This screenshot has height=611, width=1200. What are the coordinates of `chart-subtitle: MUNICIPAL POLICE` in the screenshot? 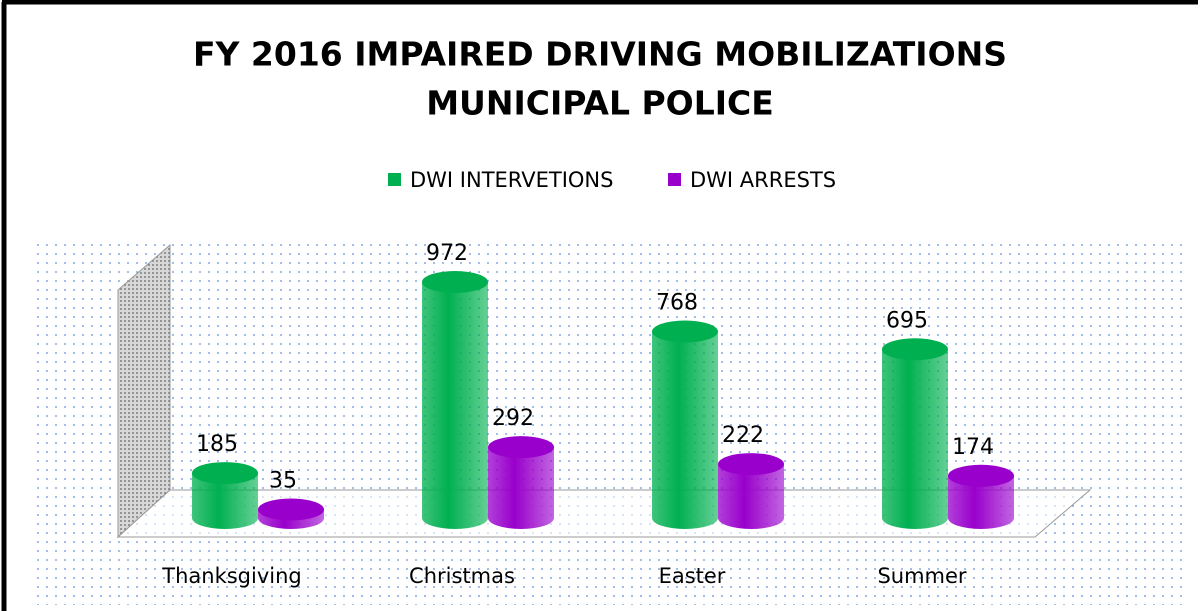 It's located at (600, 103).